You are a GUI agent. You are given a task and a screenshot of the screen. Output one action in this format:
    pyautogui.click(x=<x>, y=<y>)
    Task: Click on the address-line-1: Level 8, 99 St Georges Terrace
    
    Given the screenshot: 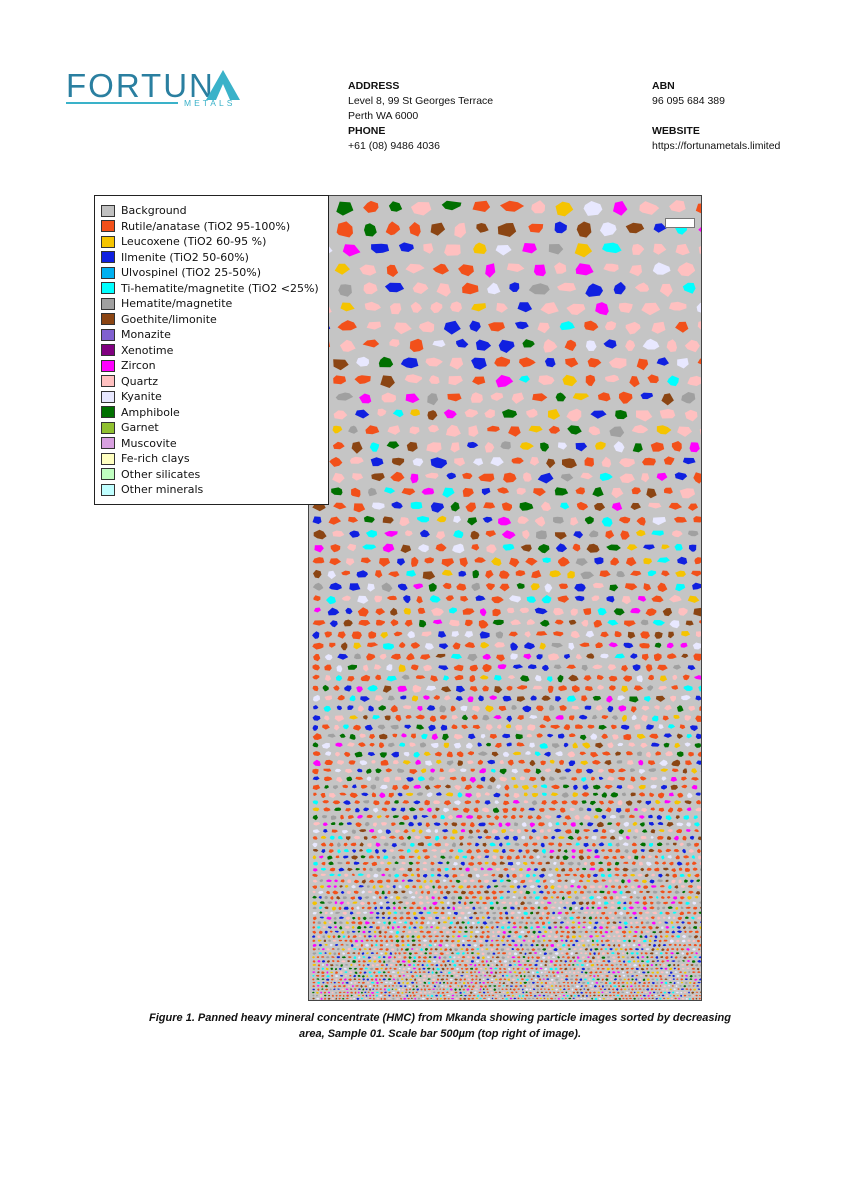 What is the action you would take?
    pyautogui.click(x=421, y=101)
    